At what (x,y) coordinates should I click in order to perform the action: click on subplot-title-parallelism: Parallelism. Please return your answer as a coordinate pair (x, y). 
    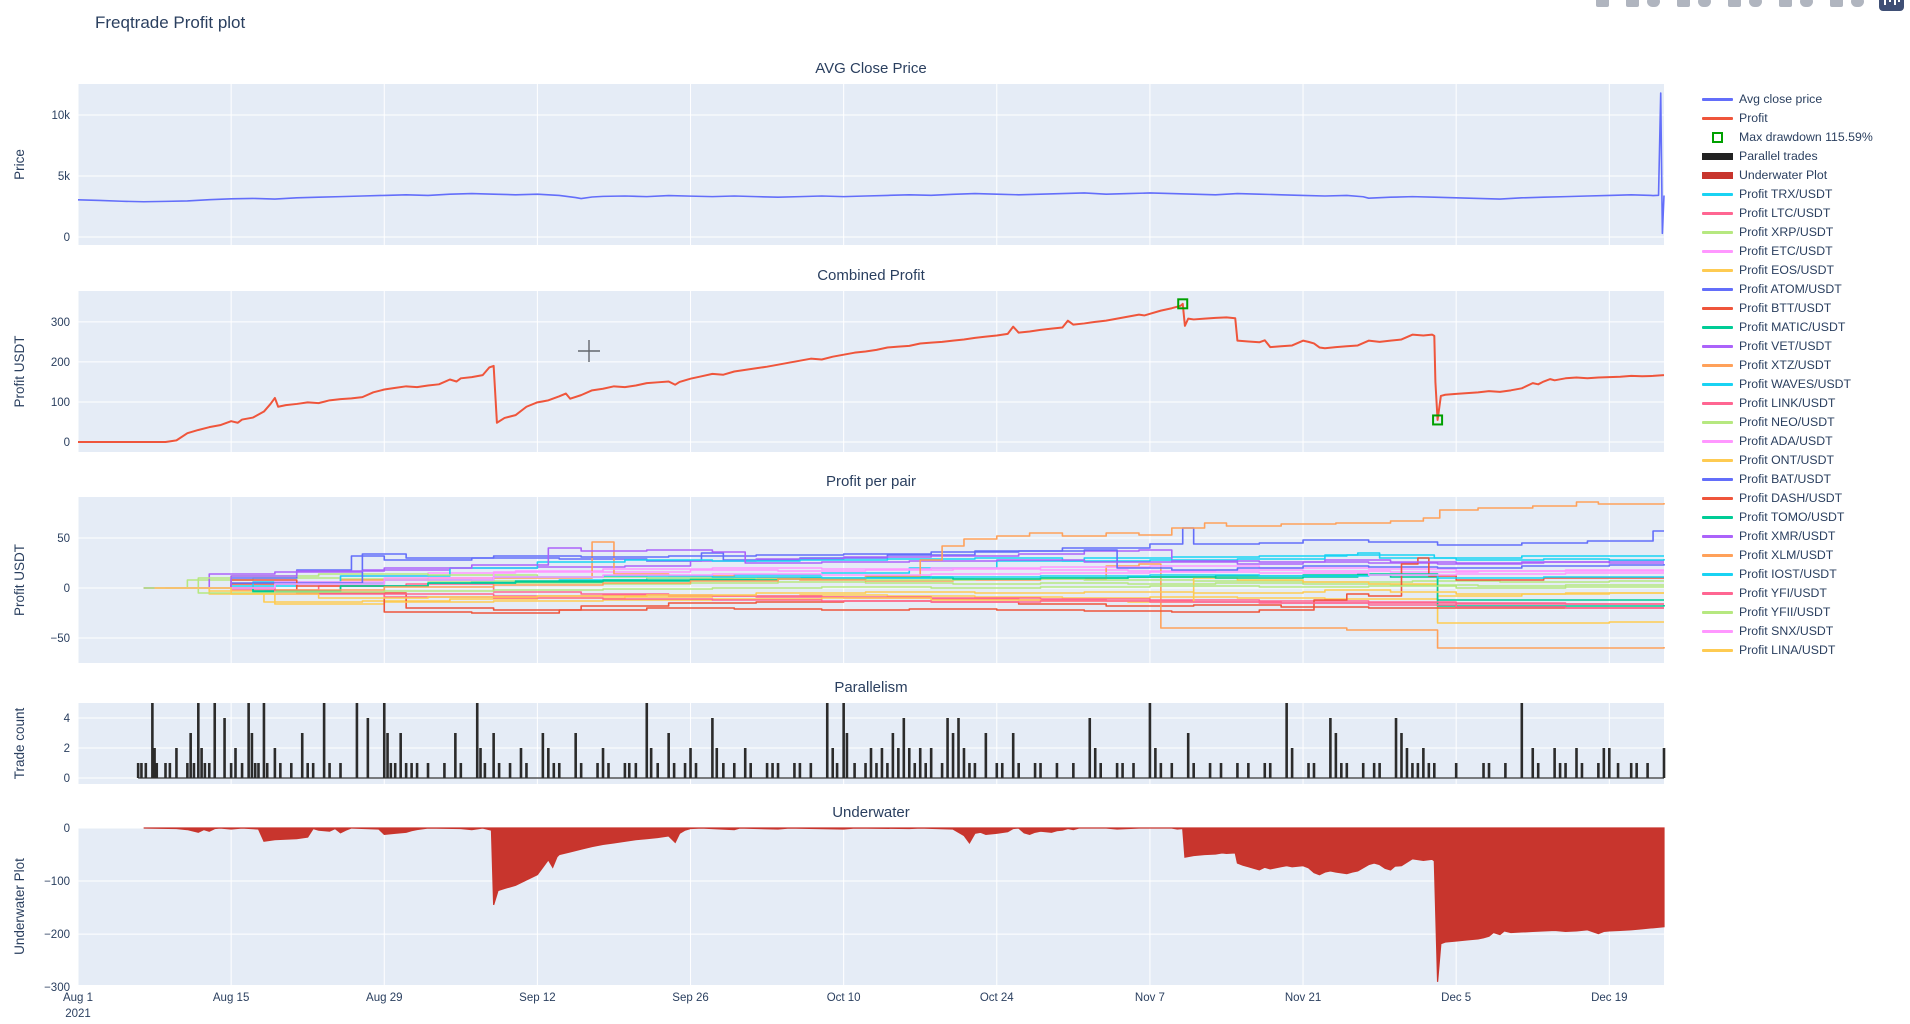
    Looking at the image, I should click on (870, 687).